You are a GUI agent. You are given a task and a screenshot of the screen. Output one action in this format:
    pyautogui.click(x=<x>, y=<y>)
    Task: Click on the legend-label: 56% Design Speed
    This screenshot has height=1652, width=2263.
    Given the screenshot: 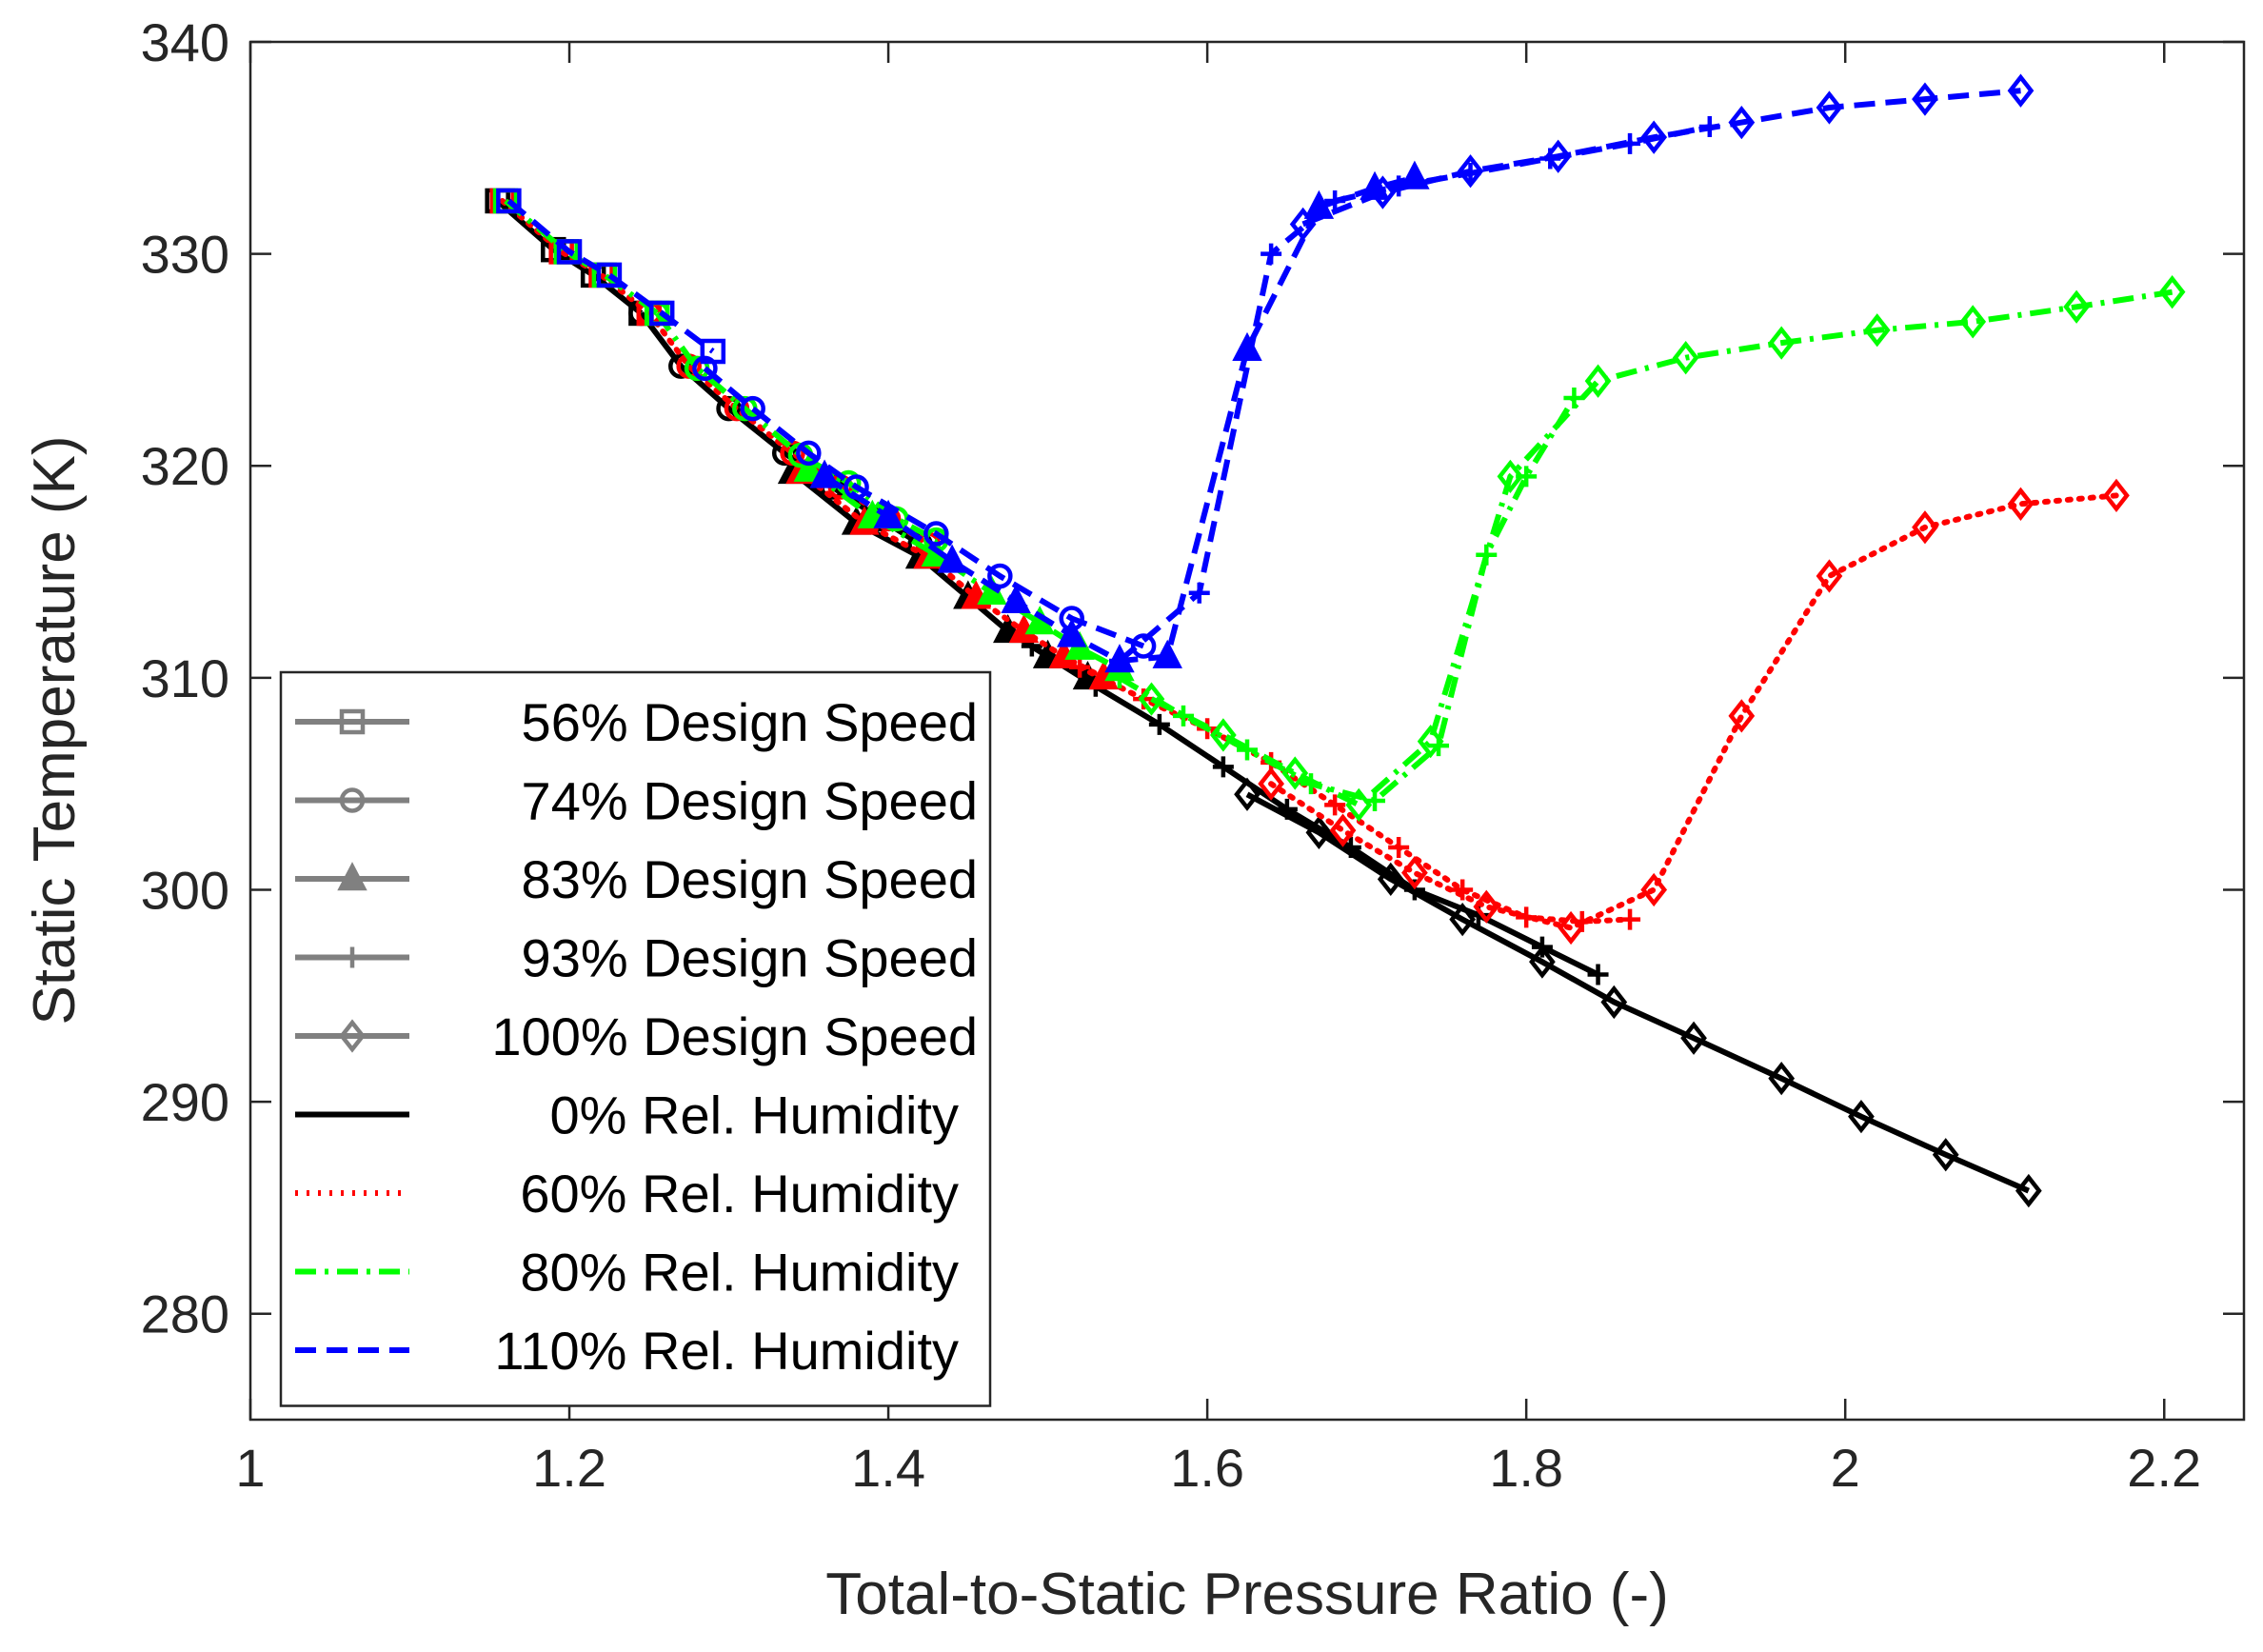 What is the action you would take?
    pyautogui.click(x=750, y=722)
    